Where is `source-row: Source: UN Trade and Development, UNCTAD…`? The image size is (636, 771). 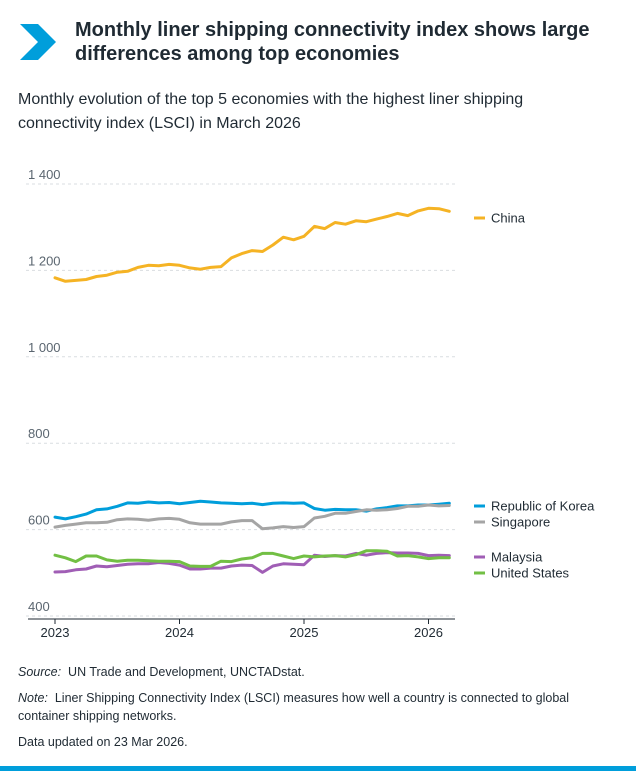 source-row: Source: UN Trade and Development, UNCTAD… is located at coordinates (318, 672).